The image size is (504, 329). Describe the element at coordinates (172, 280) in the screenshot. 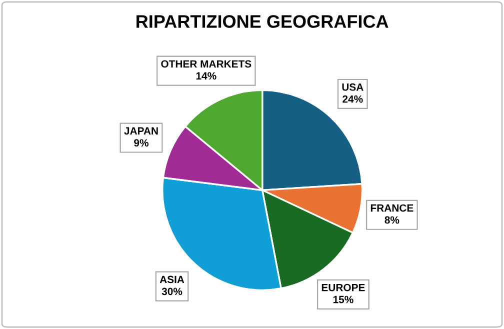

I see `slice-label: ASIA` at that location.